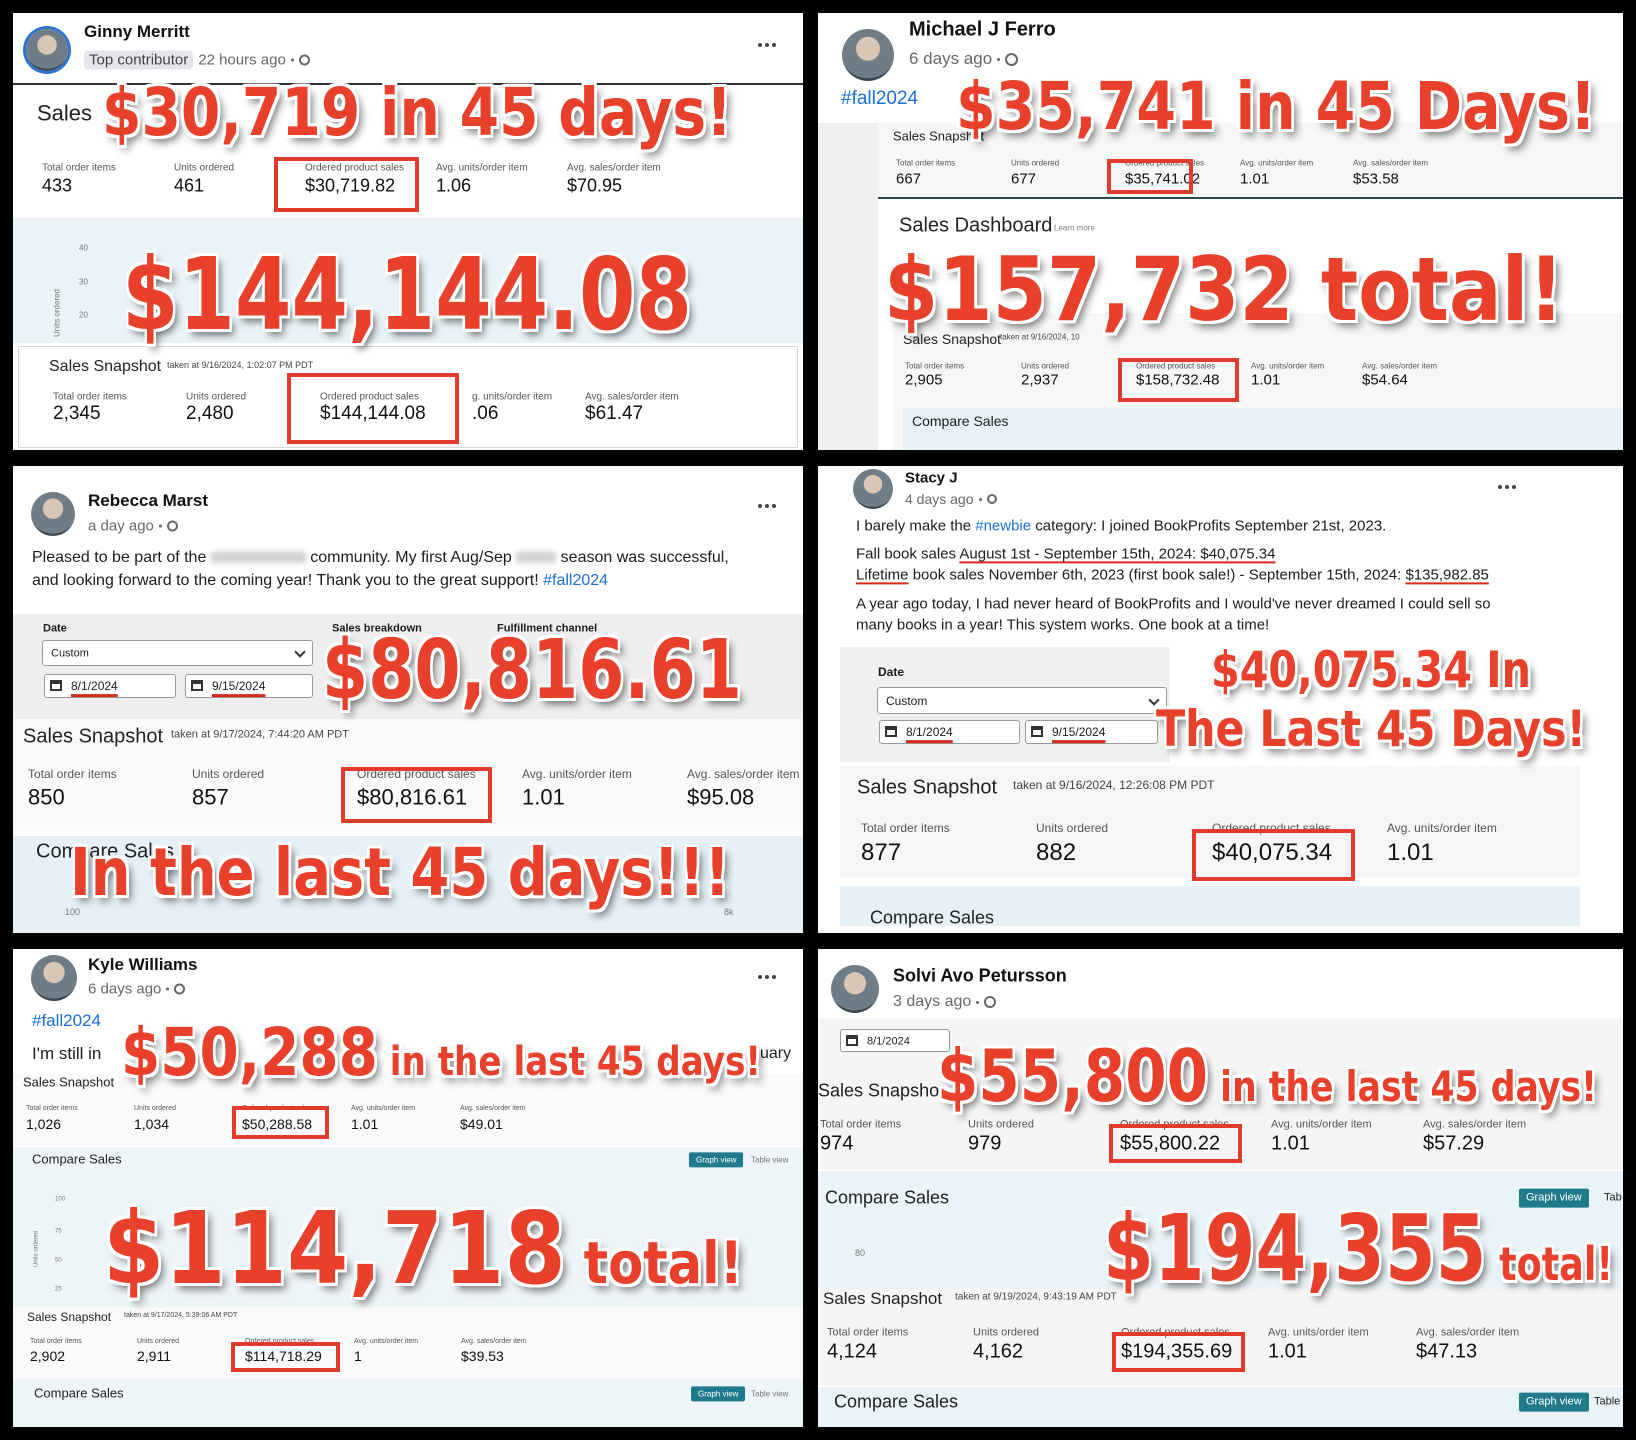 This screenshot has width=1636, height=1440. Describe the element at coordinates (1295, 1248) in the screenshot. I see `overlay-text: $194,355` at that location.